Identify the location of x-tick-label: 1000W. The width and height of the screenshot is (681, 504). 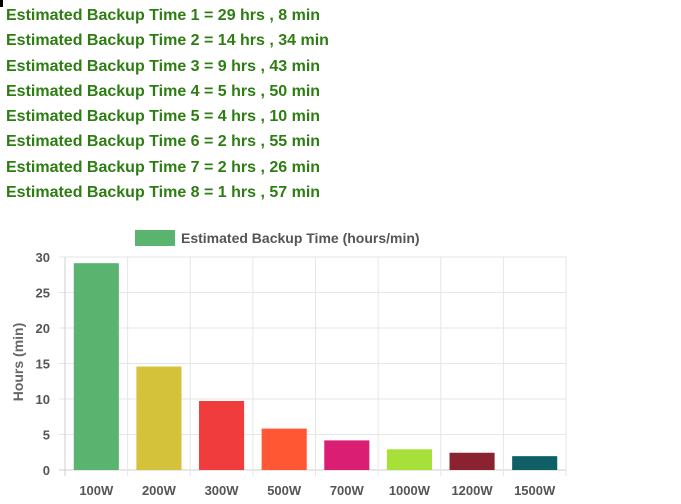
(410, 490).